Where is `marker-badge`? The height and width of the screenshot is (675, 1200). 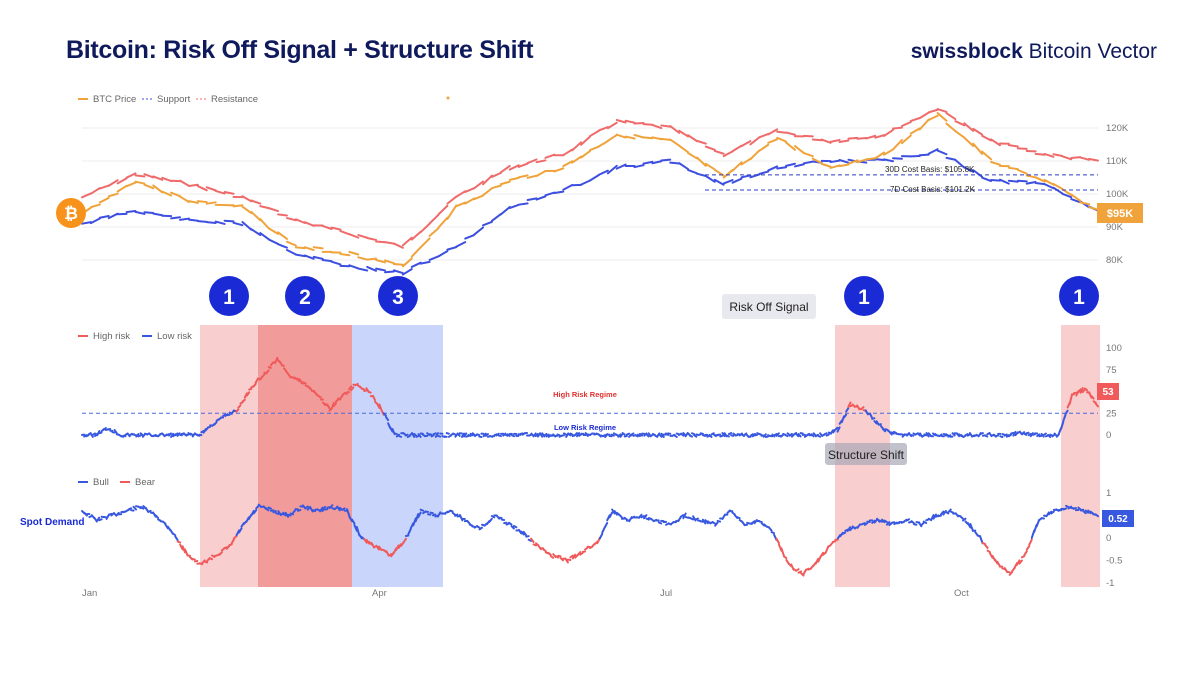
marker-badge is located at coordinates (229, 296).